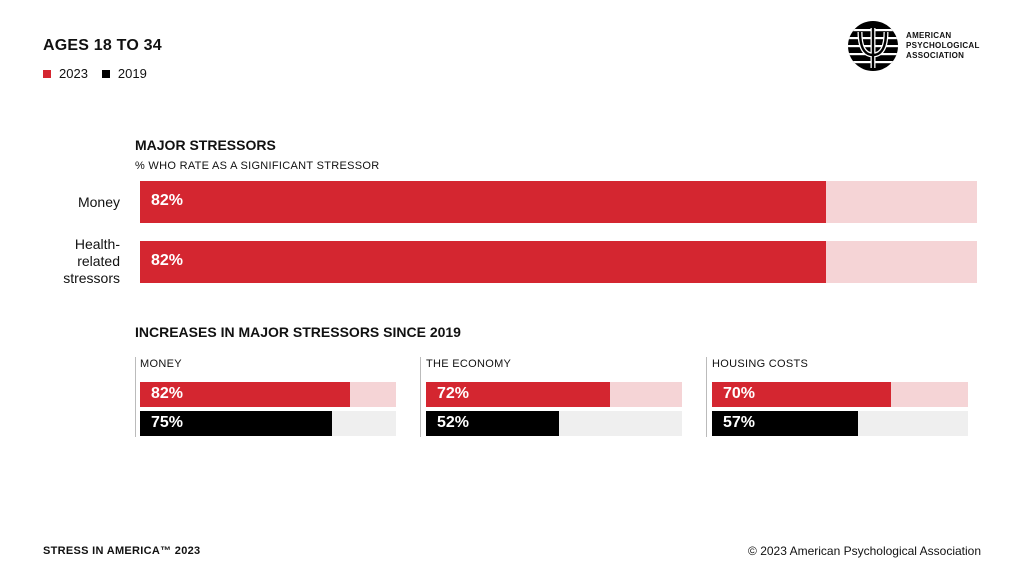  Describe the element at coordinates (760, 364) in the screenshot. I see `panel-title-housing: HOUSING COSTS` at that location.